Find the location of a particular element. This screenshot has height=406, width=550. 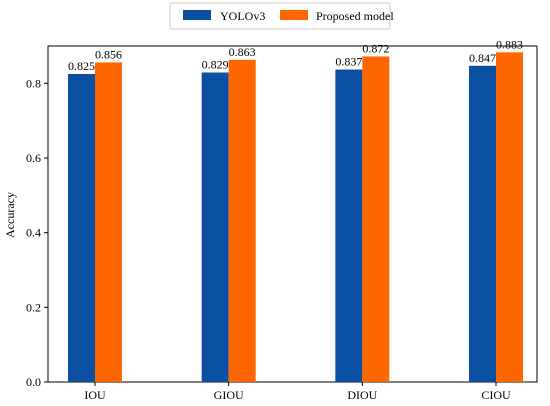

x-axis: IOU GIOU DIOU CIOU is located at coordinates (297, 392).